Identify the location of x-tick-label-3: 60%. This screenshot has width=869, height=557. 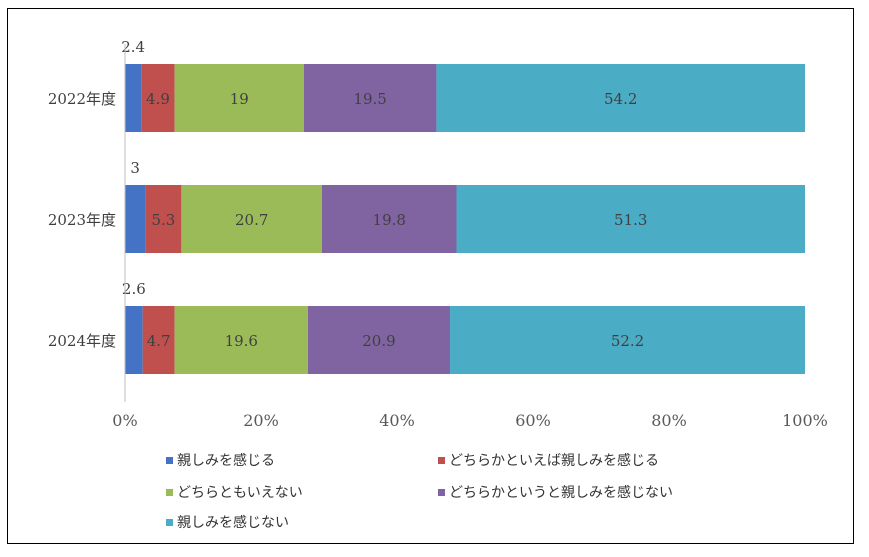
(533, 420).